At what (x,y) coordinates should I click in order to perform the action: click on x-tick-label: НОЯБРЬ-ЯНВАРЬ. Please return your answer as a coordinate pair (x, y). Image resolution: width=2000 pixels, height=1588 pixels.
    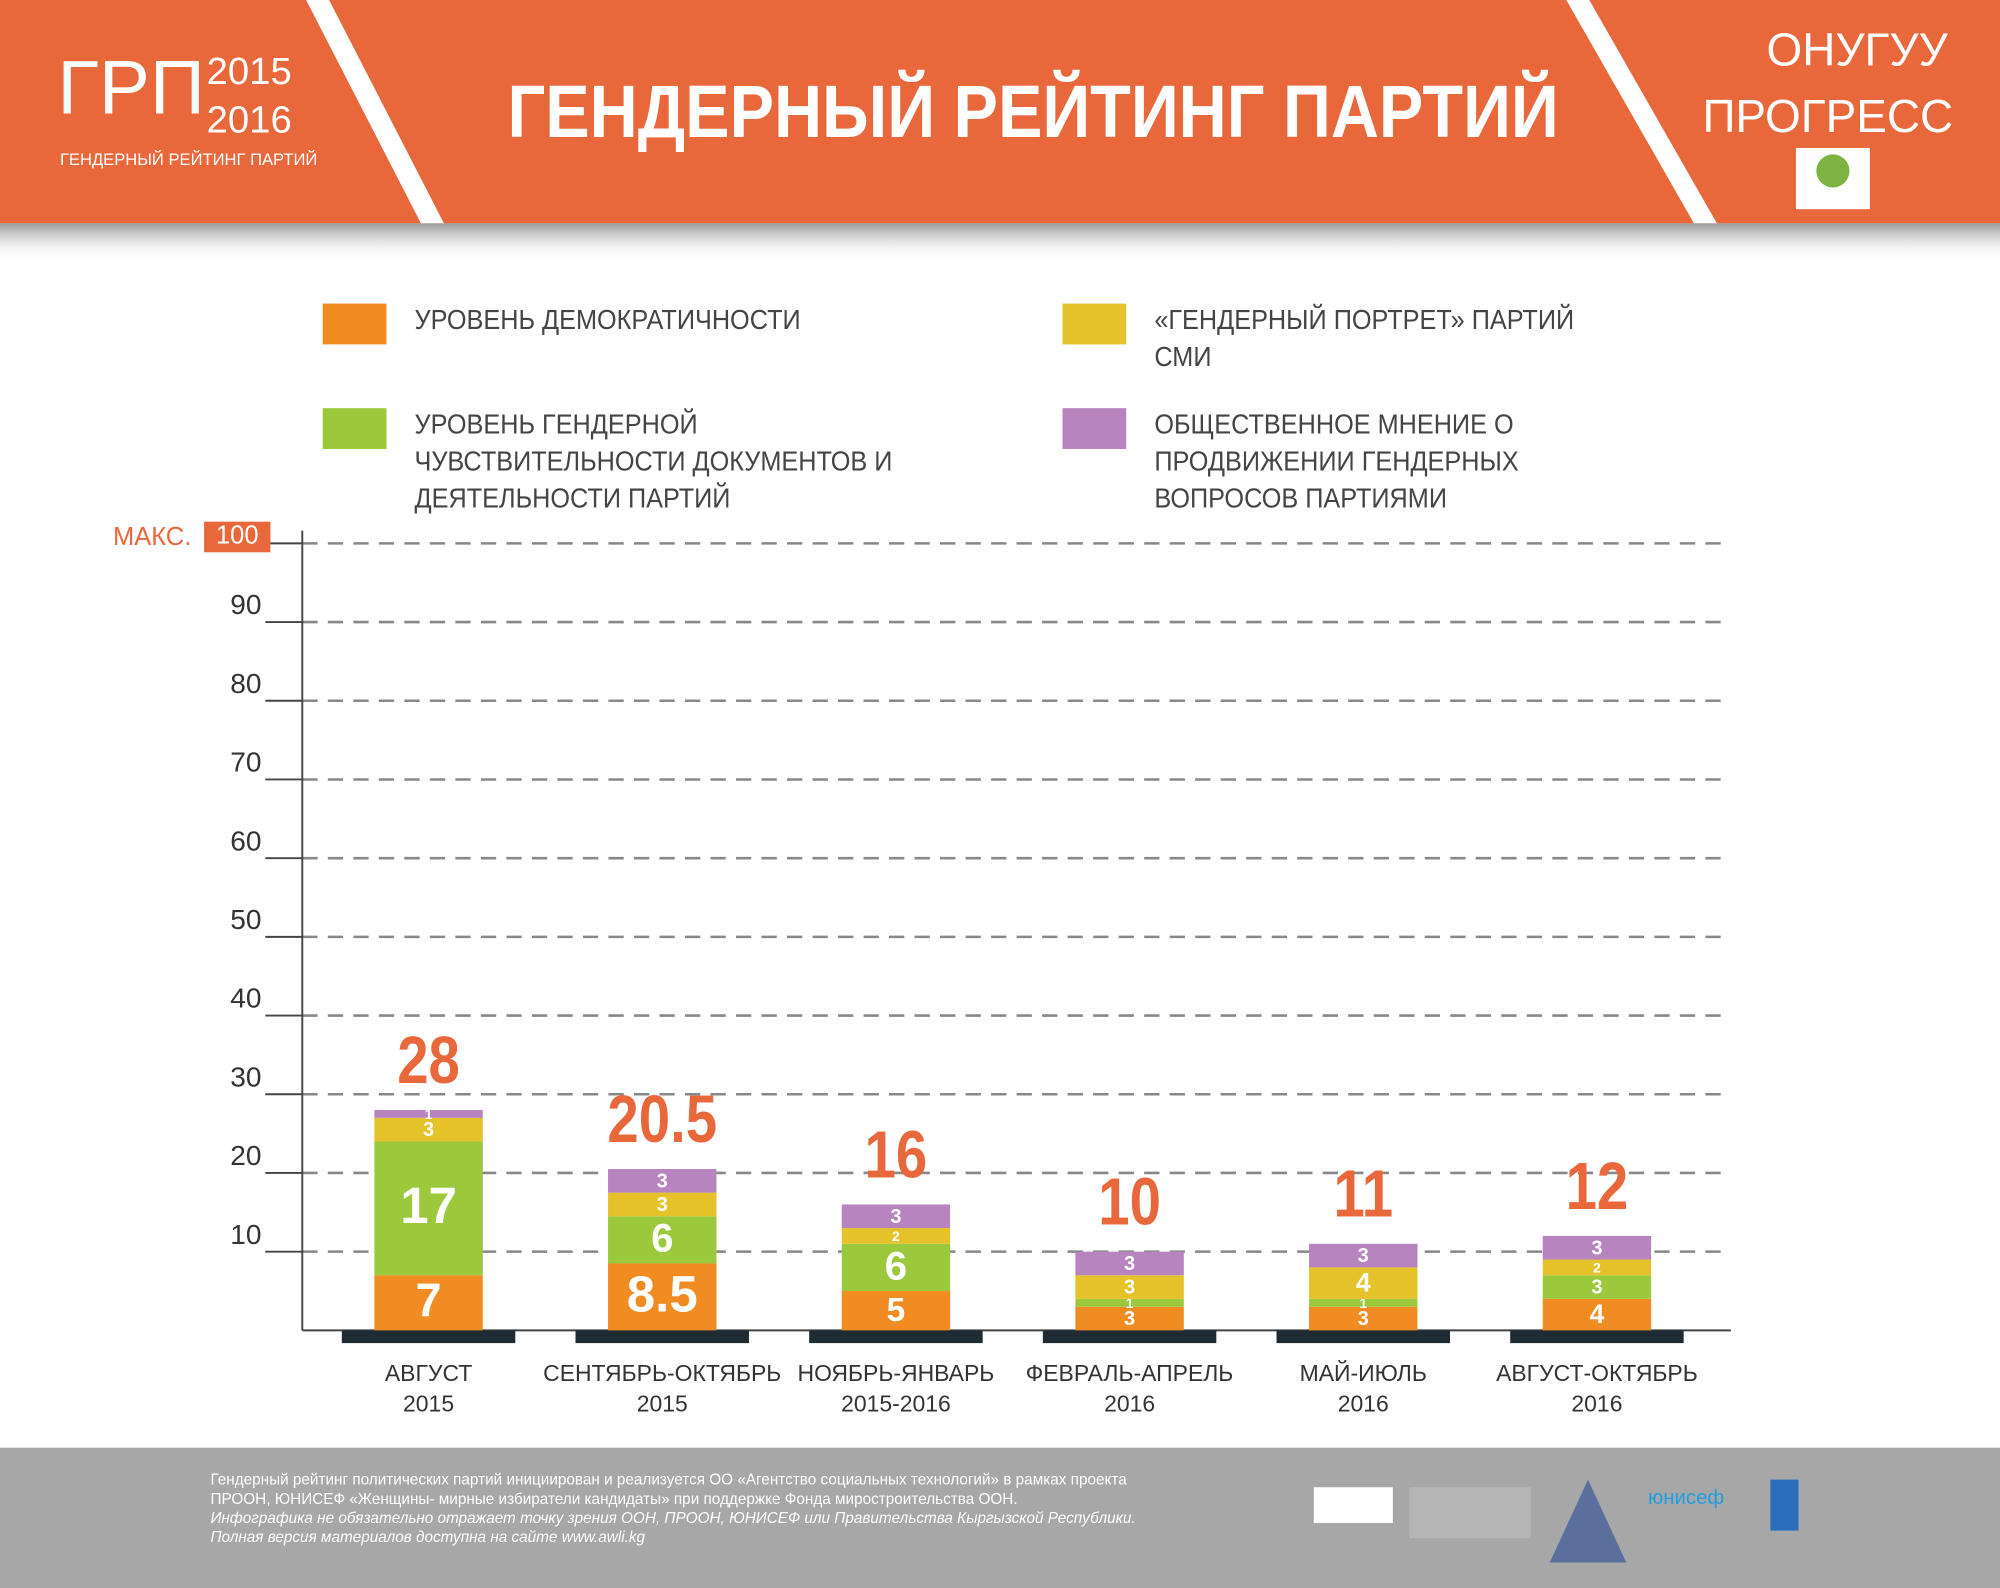
    Looking at the image, I should click on (896, 1373).